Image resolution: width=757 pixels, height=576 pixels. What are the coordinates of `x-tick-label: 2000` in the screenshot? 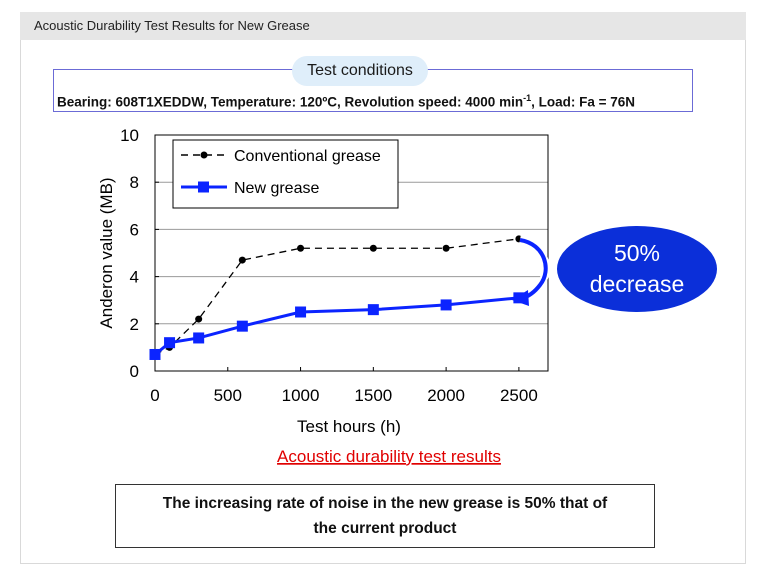 It's located at (446, 395).